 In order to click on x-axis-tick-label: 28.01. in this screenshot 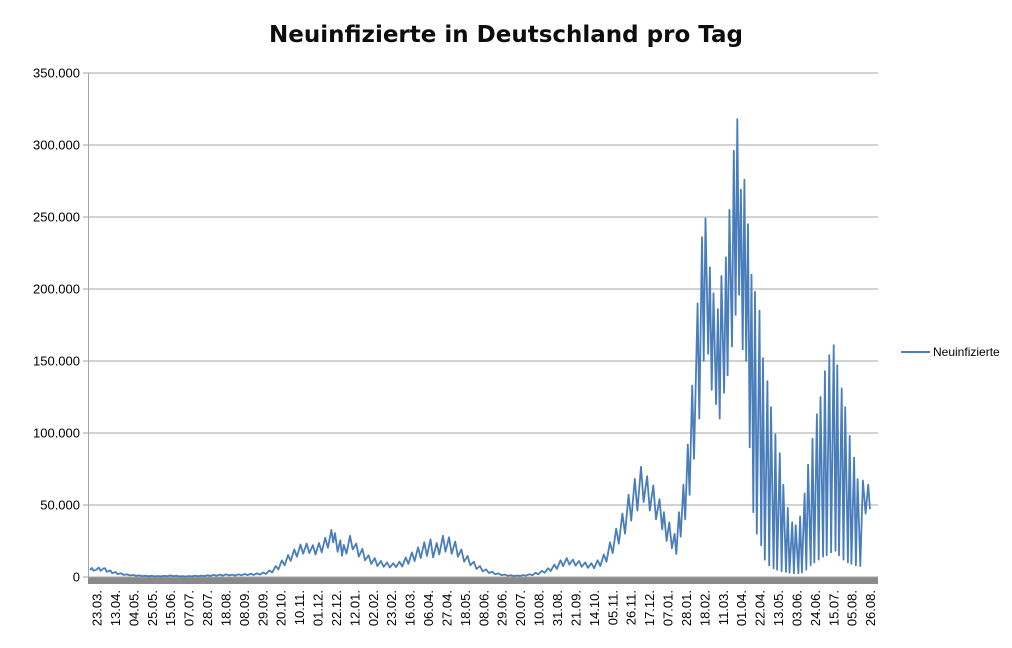, I will do `click(686, 608)`.